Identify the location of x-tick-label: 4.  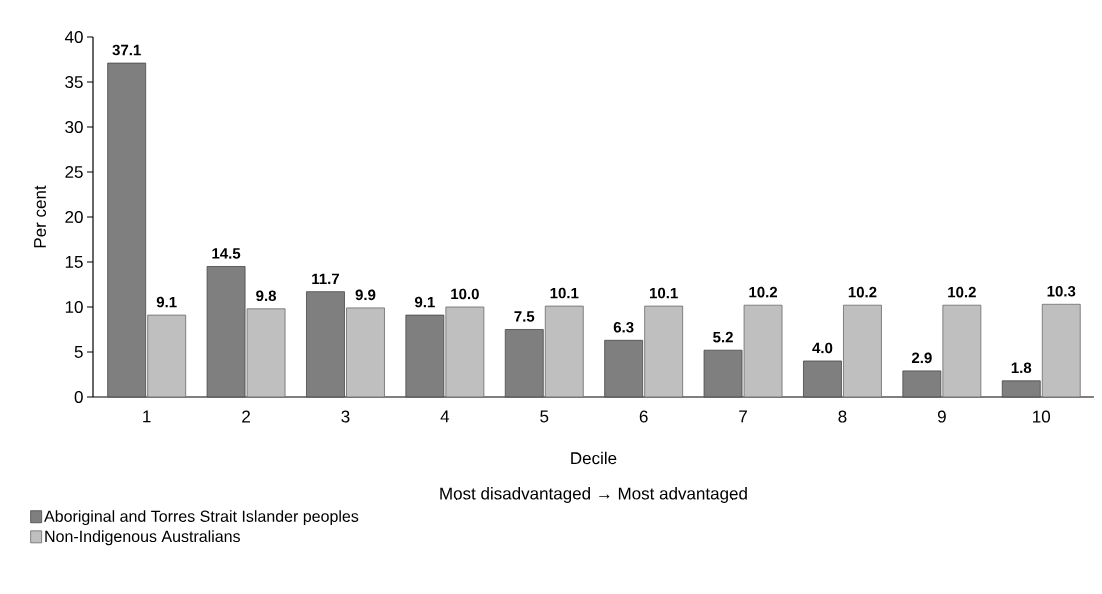
(445, 416).